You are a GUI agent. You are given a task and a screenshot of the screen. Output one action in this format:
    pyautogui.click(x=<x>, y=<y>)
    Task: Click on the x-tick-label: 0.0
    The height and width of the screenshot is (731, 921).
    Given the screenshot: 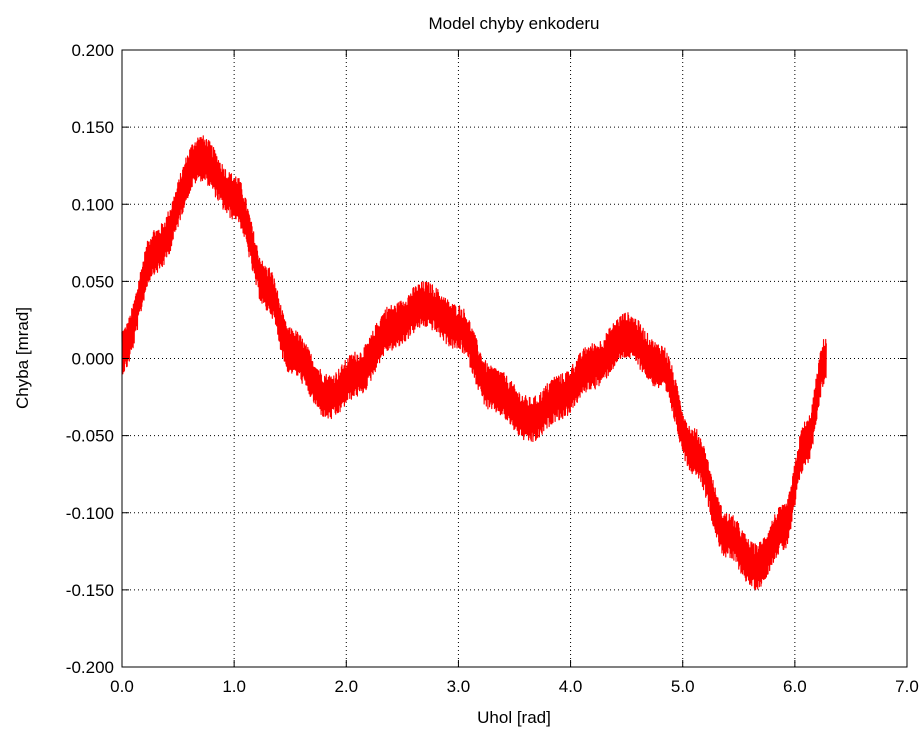 What is the action you would take?
    pyautogui.click(x=122, y=686)
    